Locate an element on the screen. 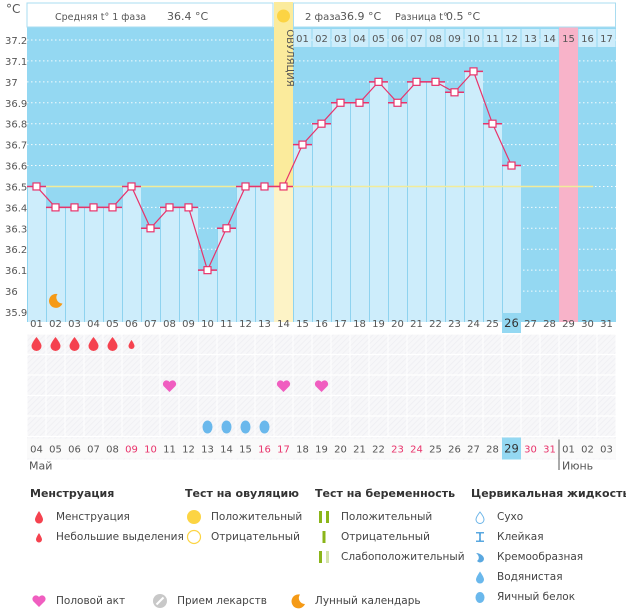 Image resolution: width=626 pixels, height=611 pixels. x-tick-label: 29 is located at coordinates (568, 324).